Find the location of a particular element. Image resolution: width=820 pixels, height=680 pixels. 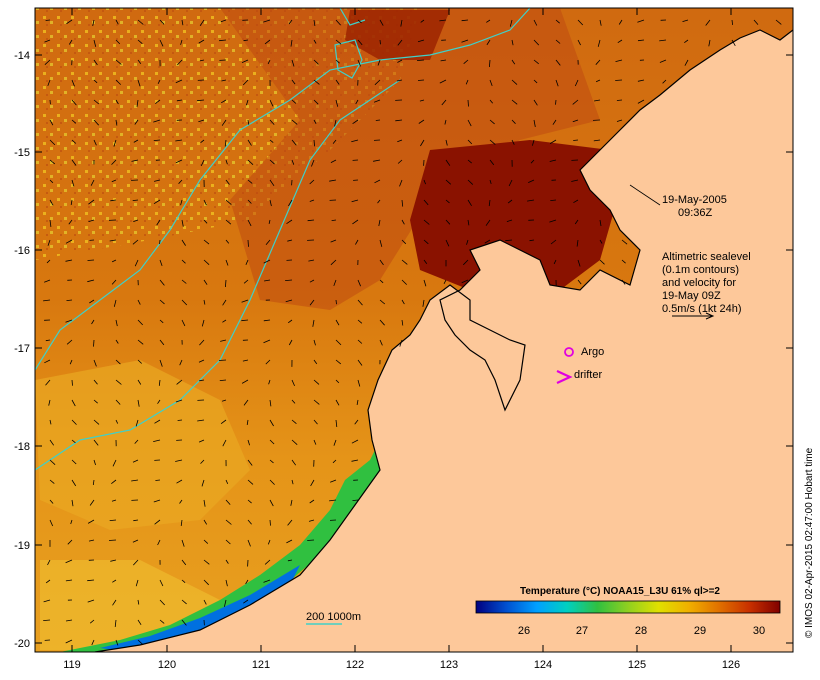

x-tick-label: 121 is located at coordinates (261, 665).